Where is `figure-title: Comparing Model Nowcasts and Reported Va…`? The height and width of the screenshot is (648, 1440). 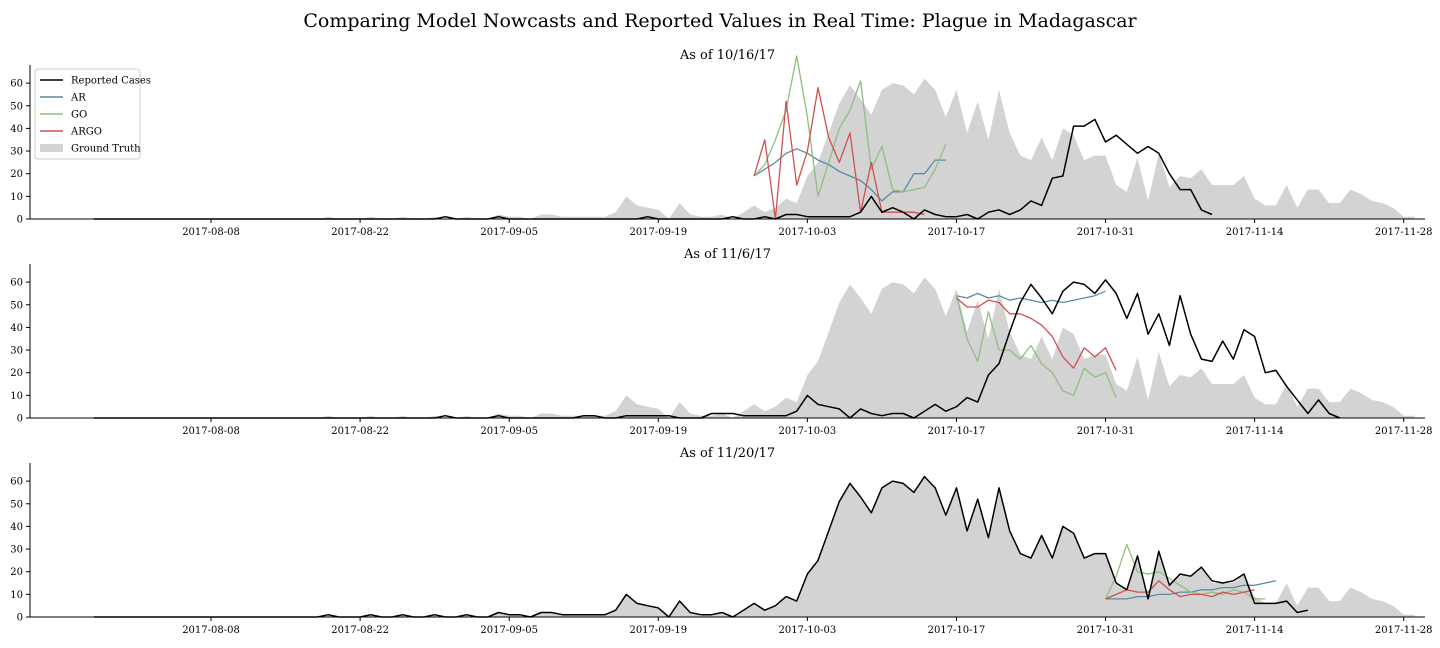
figure-title: Comparing Model Nowcasts and Reported Va… is located at coordinates (720, 21).